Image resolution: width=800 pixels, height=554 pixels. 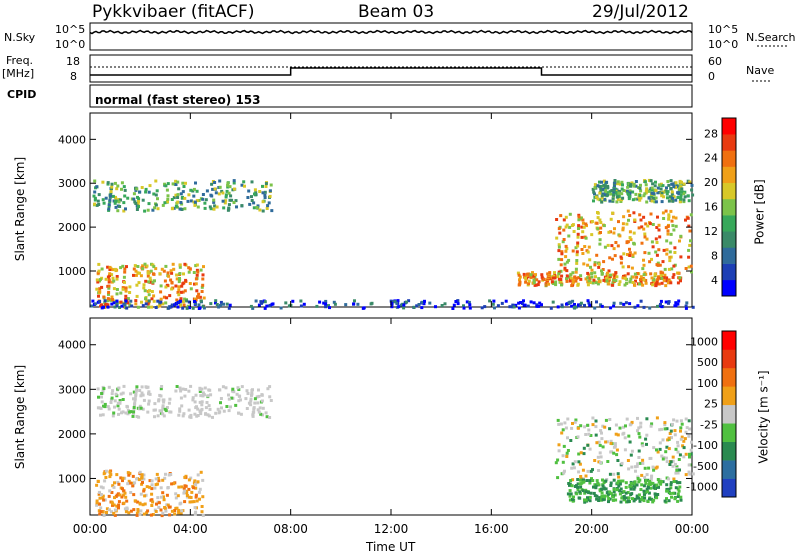 What do you see at coordinates (714, 255) in the screenshot?
I see `colorbar-tick-label: 8` at bounding box center [714, 255].